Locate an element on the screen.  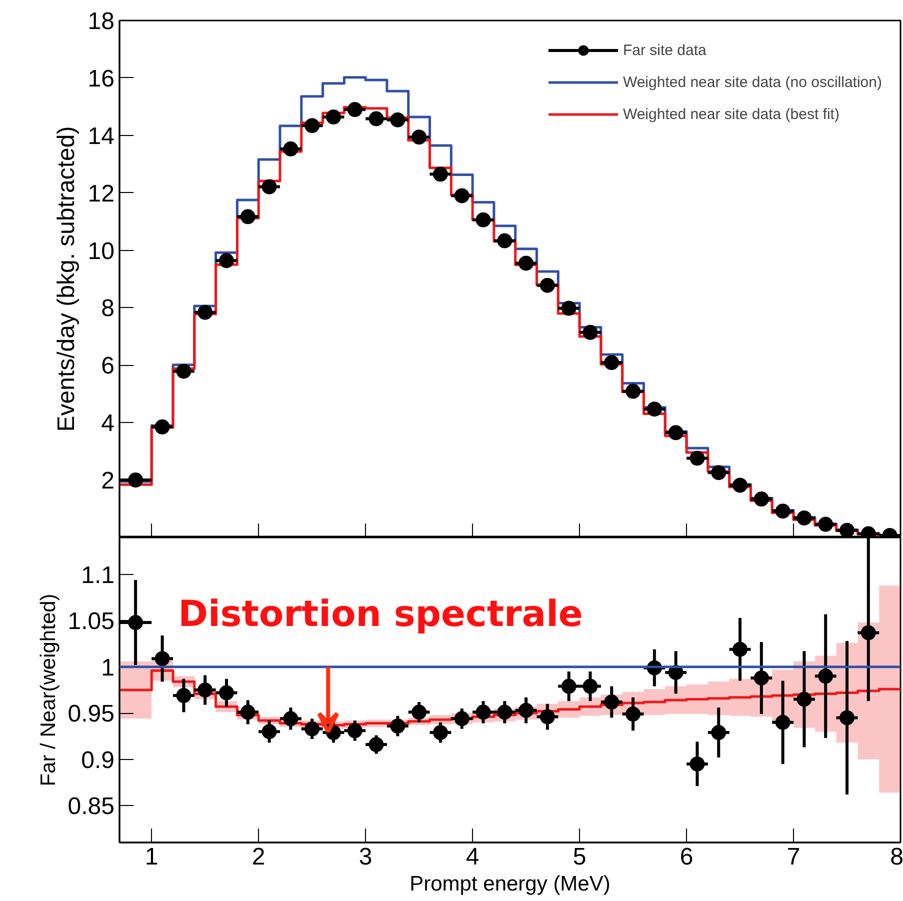
y-tick-label: 1.05 is located at coordinates (91, 622).